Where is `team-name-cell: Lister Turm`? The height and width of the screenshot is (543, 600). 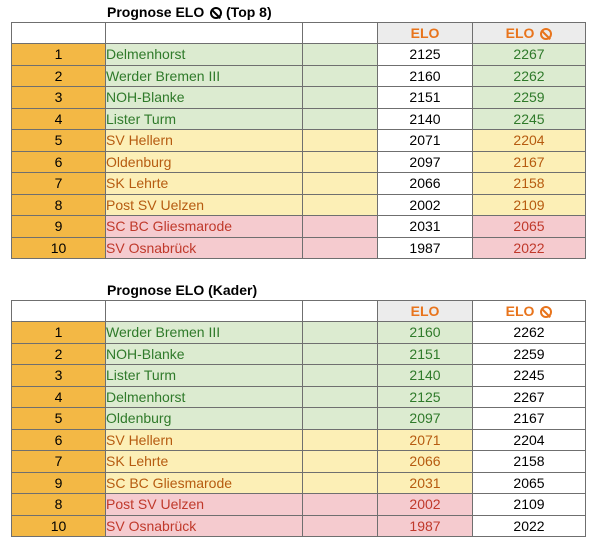
team-name-cell: Lister Turm is located at coordinates (204, 375).